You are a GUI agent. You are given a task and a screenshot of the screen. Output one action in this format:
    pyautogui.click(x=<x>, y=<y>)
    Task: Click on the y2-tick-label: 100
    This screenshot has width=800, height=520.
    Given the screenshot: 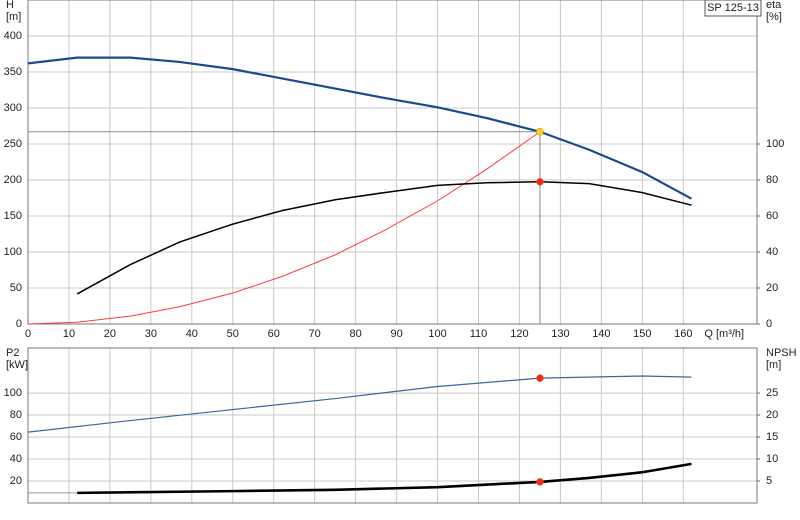 What is the action you would take?
    pyautogui.click(x=775, y=144)
    